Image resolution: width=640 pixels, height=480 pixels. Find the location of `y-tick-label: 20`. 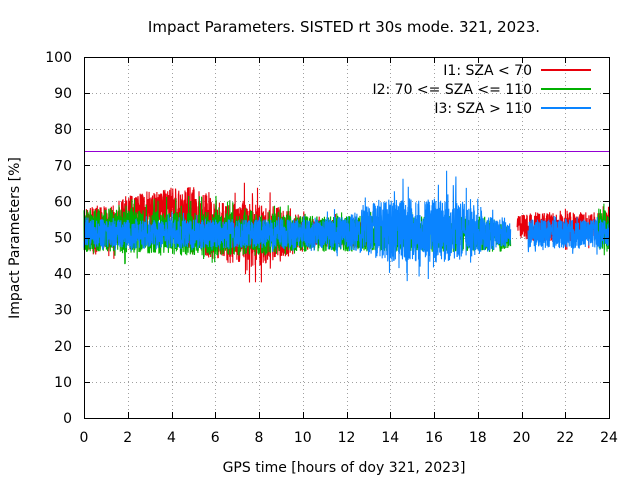

y-tick-label: 20 is located at coordinates (63, 347).